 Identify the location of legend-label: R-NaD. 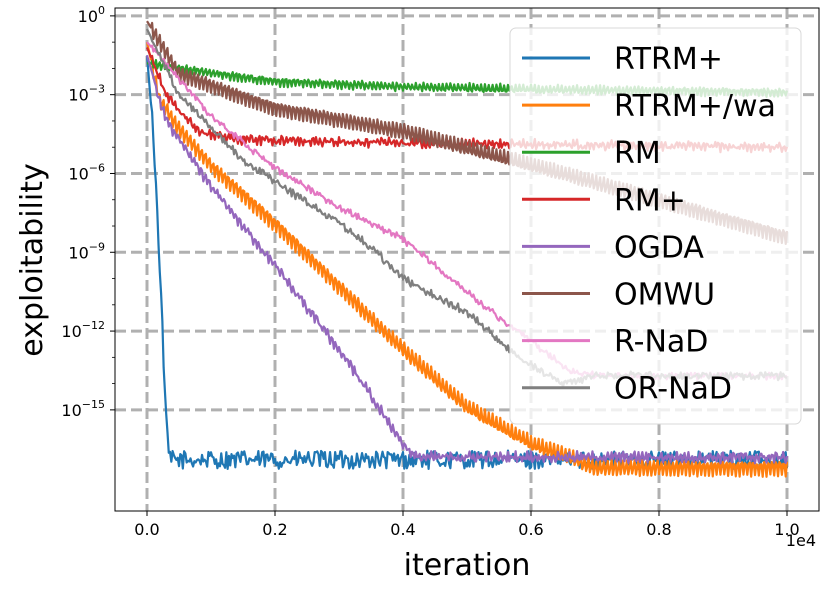
(661, 342).